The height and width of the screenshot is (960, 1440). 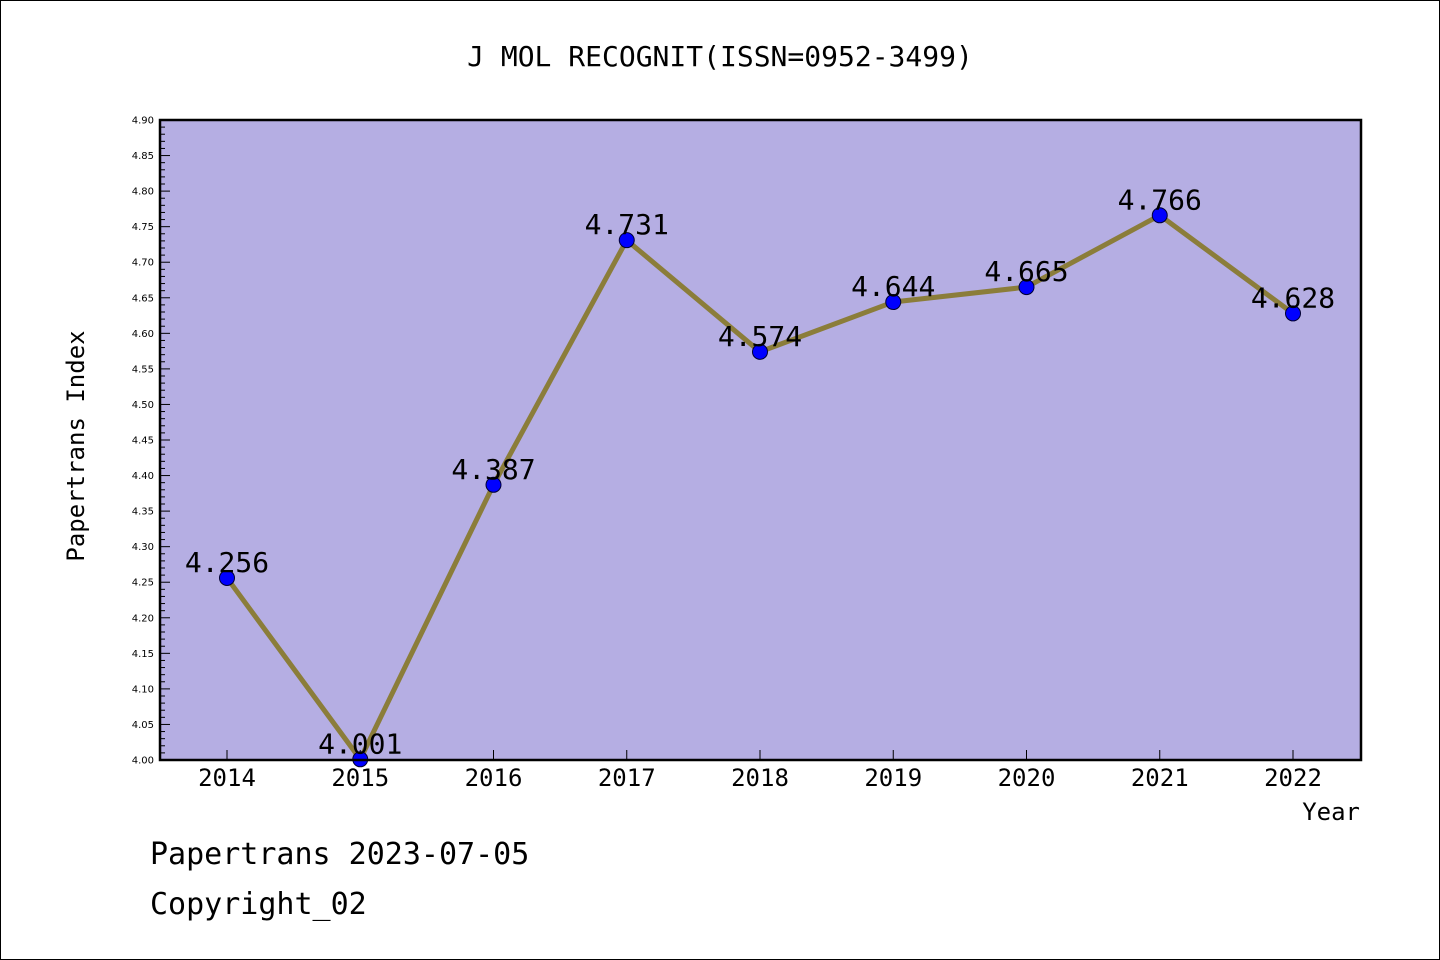 I want to click on x-tick-label: 2020, so click(x=1027, y=778).